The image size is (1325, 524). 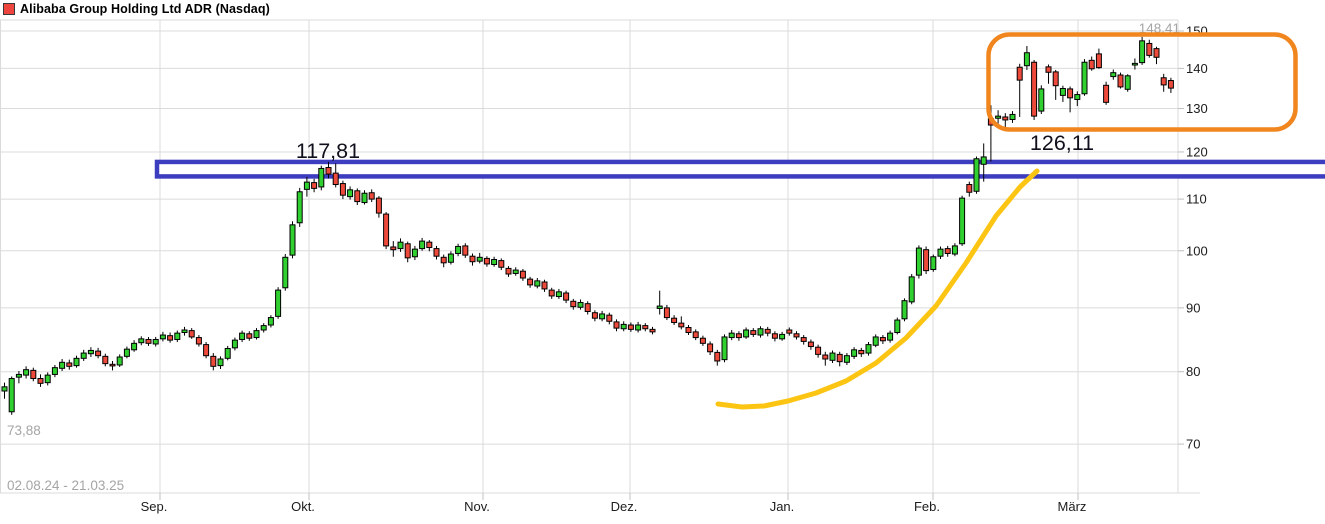 I want to click on y-axis-label: 80, so click(x=1193, y=371).